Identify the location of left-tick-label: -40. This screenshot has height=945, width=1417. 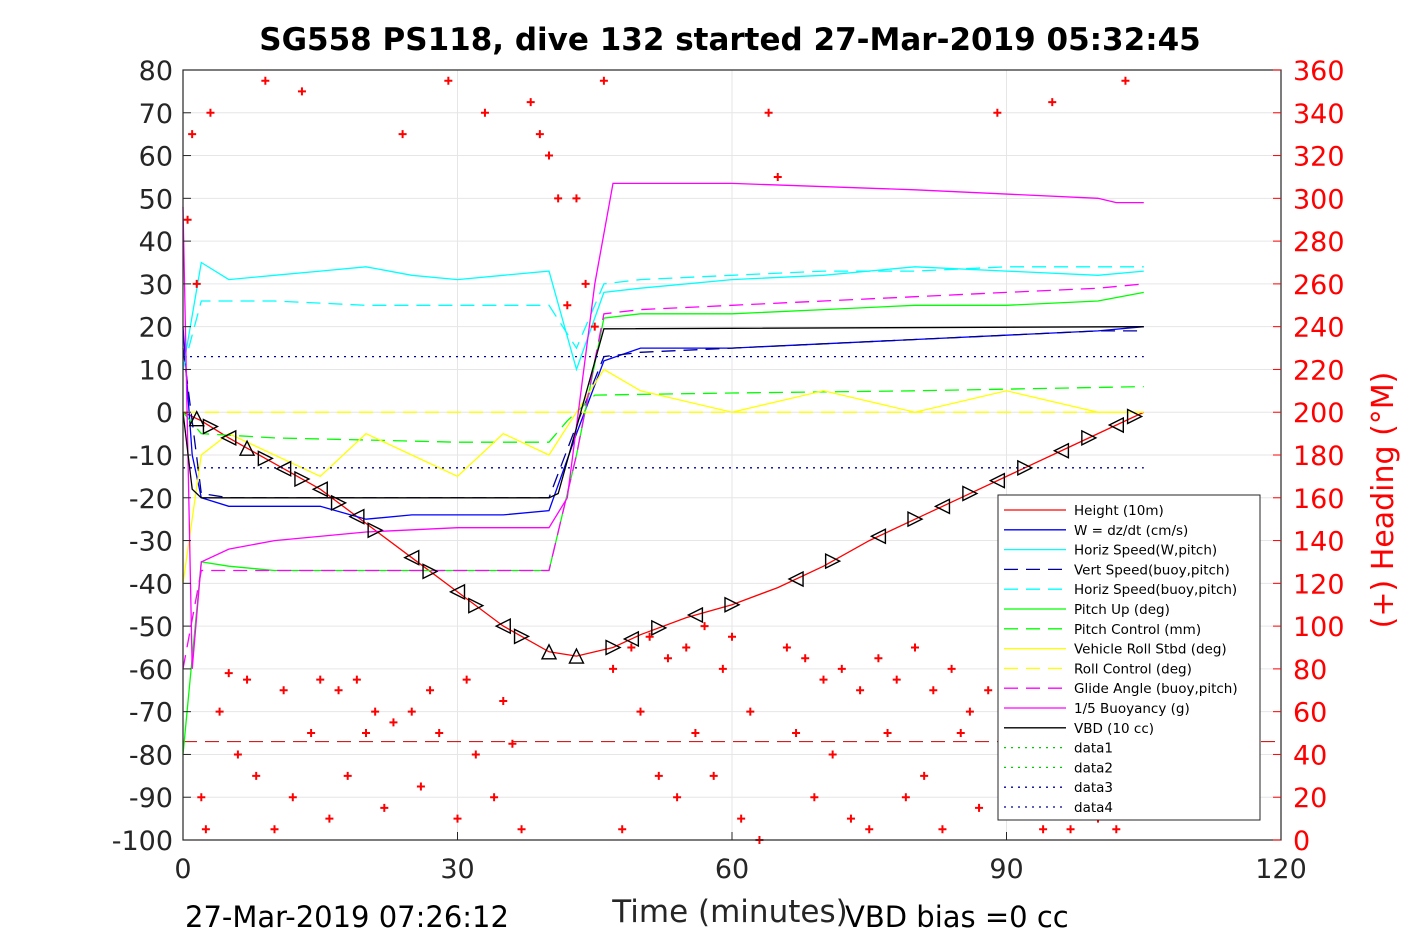
(151, 584).